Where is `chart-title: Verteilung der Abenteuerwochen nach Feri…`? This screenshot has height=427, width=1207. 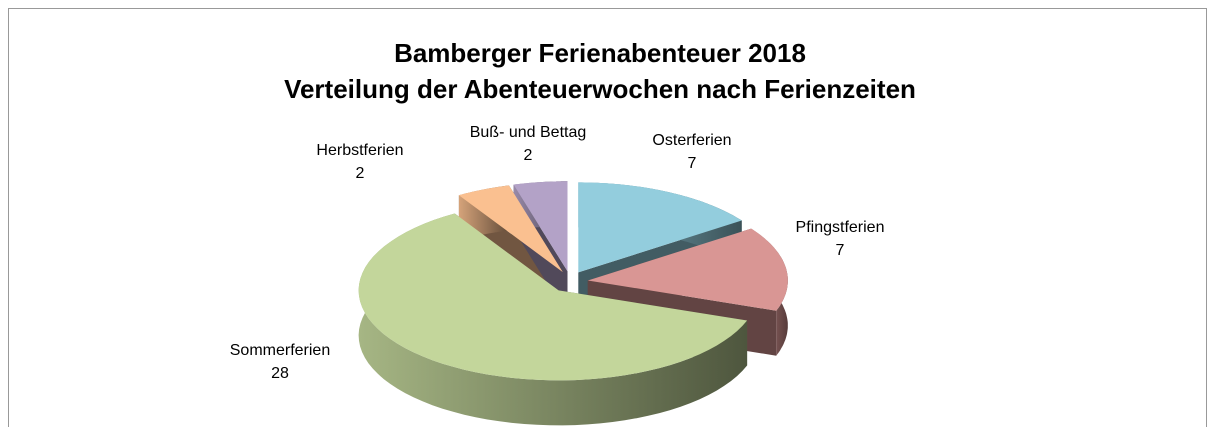 chart-title: Verteilung der Abenteuerwochen nach Feri… is located at coordinates (600, 89).